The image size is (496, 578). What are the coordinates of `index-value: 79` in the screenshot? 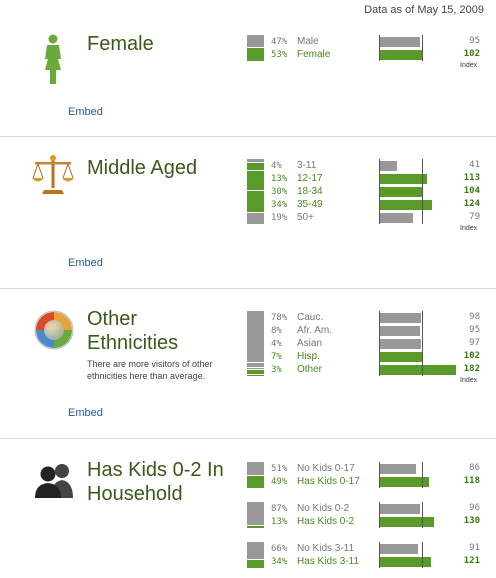 It's located at (474, 217).